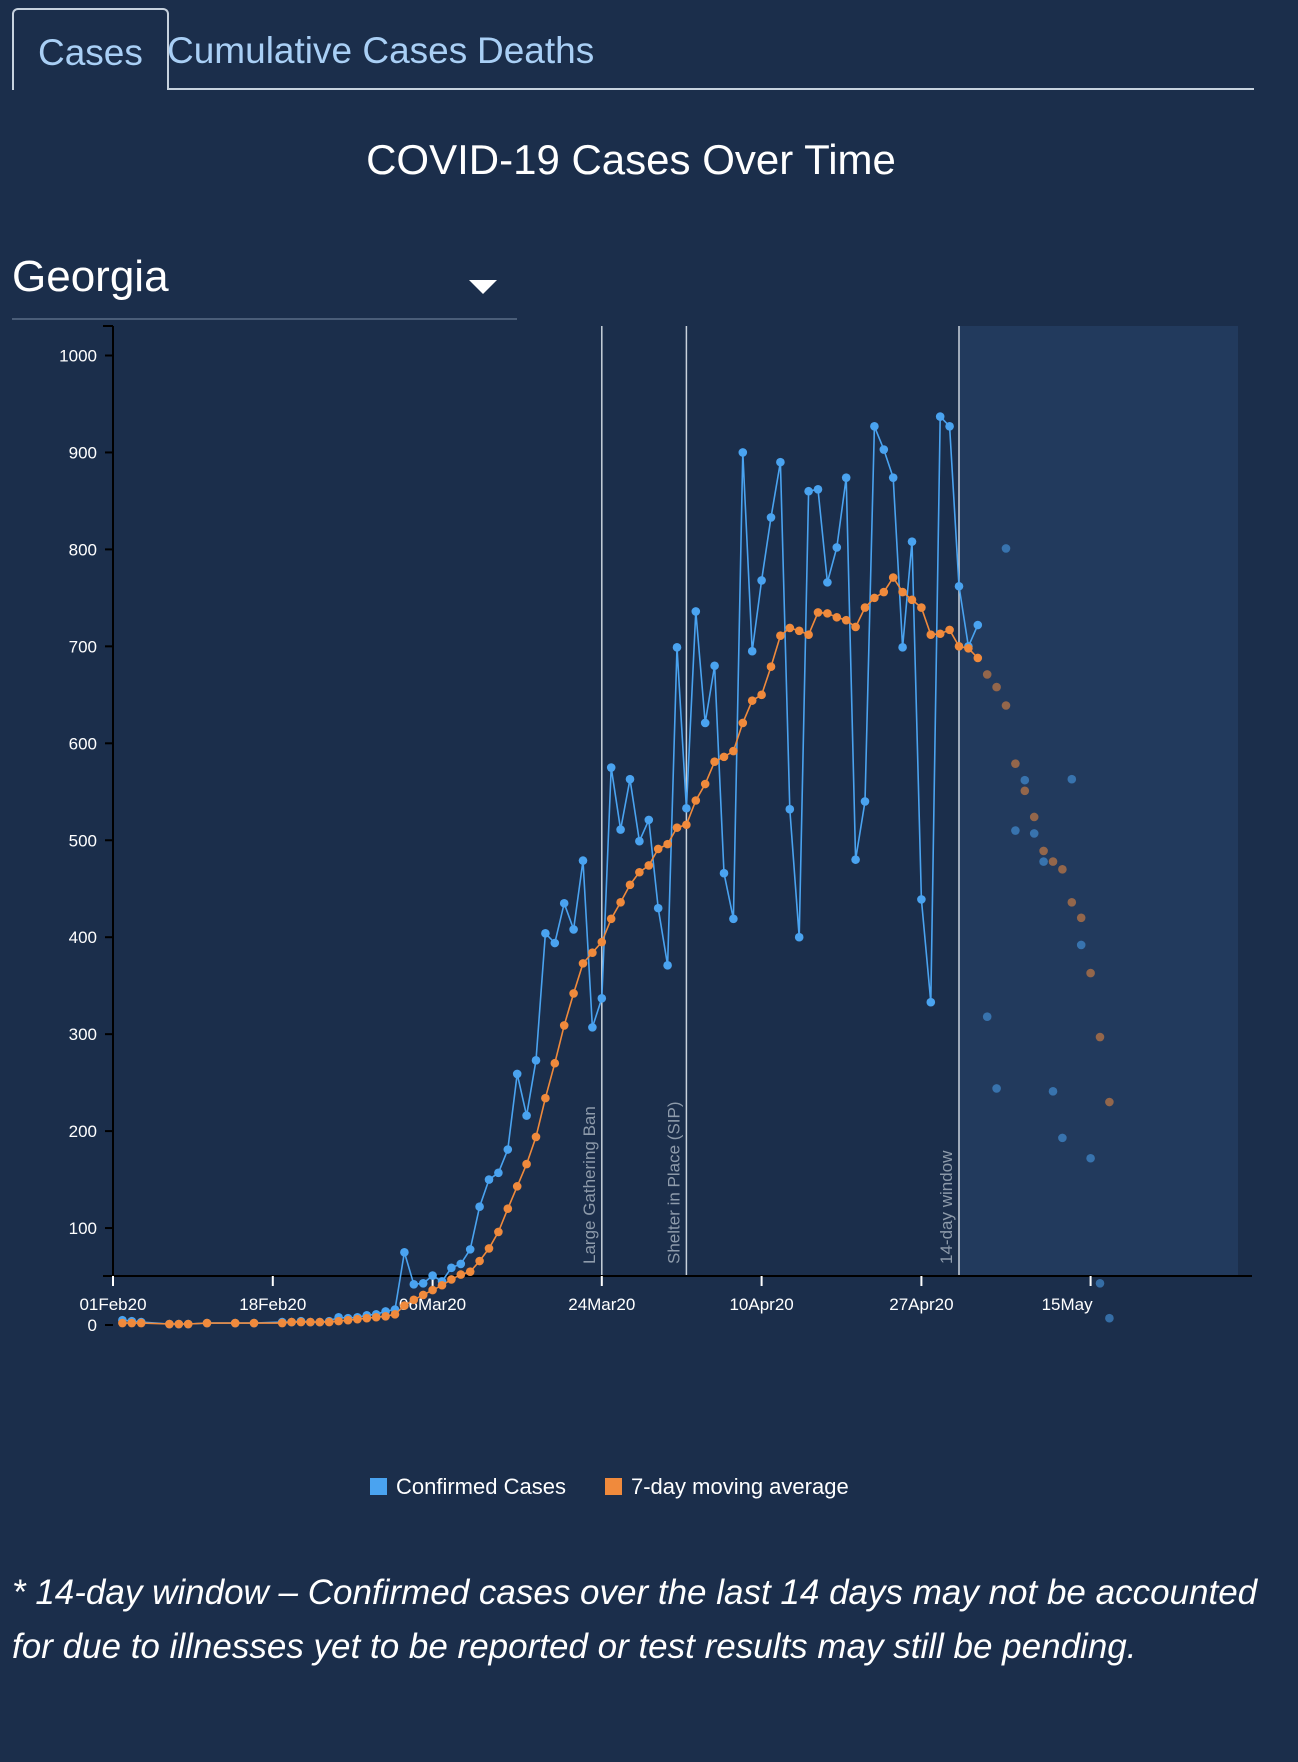  Describe the element at coordinates (264, 282) in the screenshot. I see `state-select: Georgia` at that location.